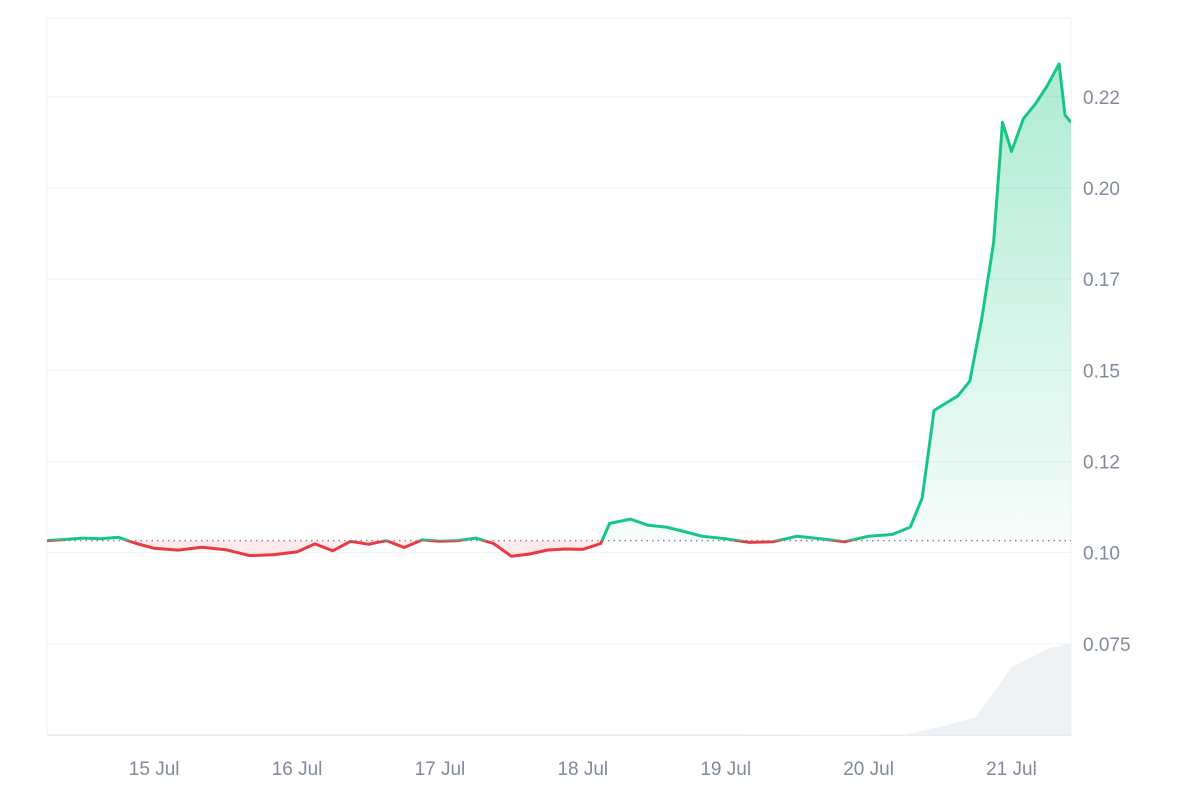 Image resolution: width=1200 pixels, height=805 pixels. Describe the element at coordinates (452, 549) in the screenshot. I see `price-line-down` at that location.